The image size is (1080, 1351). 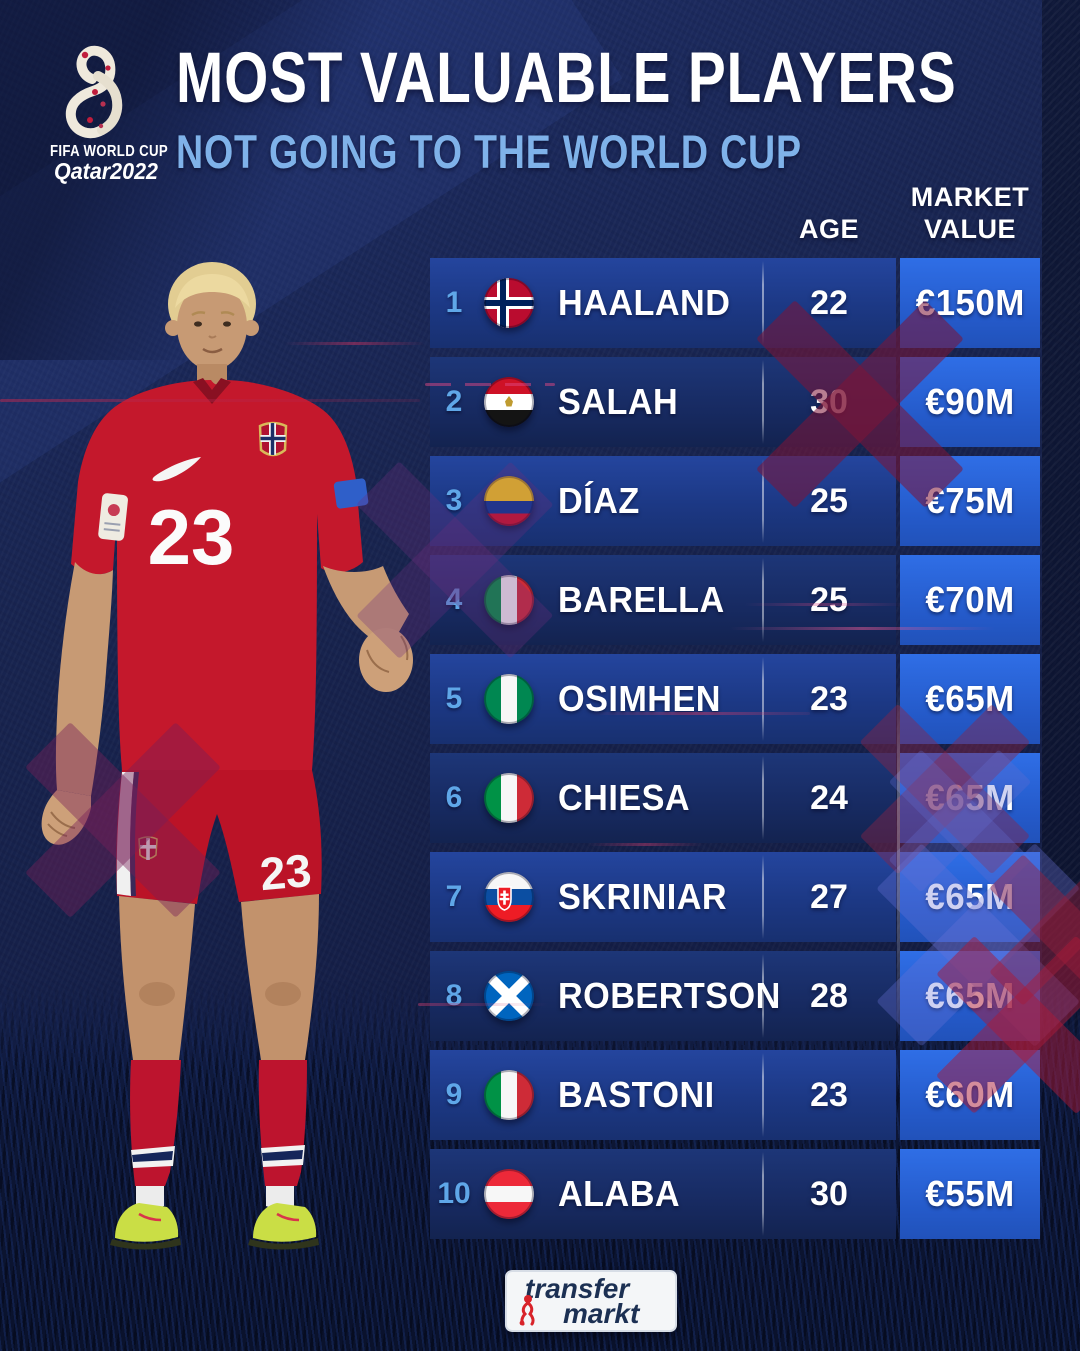 I want to click on player-row-panel: 4 BARELLA 25, so click(x=663, y=600).